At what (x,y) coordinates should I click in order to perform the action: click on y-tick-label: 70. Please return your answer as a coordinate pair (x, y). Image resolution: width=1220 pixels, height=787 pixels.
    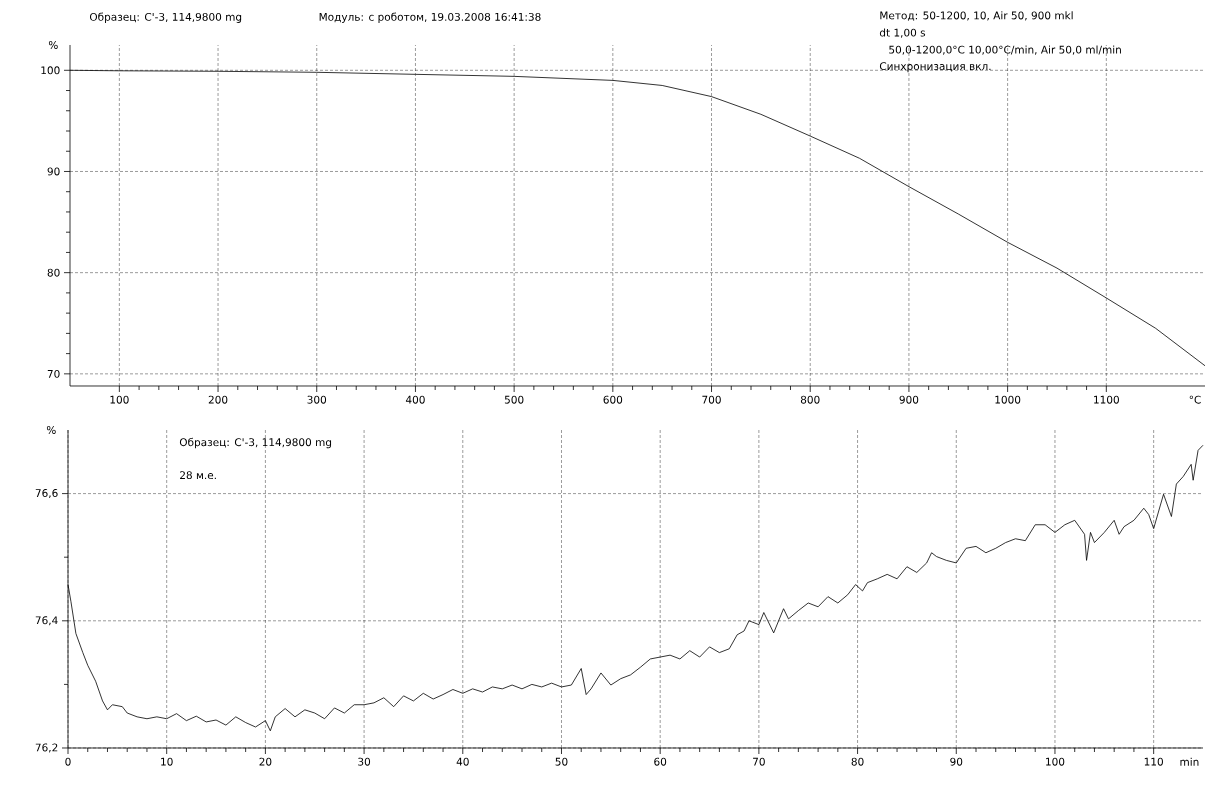
    Looking at the image, I should click on (53, 373).